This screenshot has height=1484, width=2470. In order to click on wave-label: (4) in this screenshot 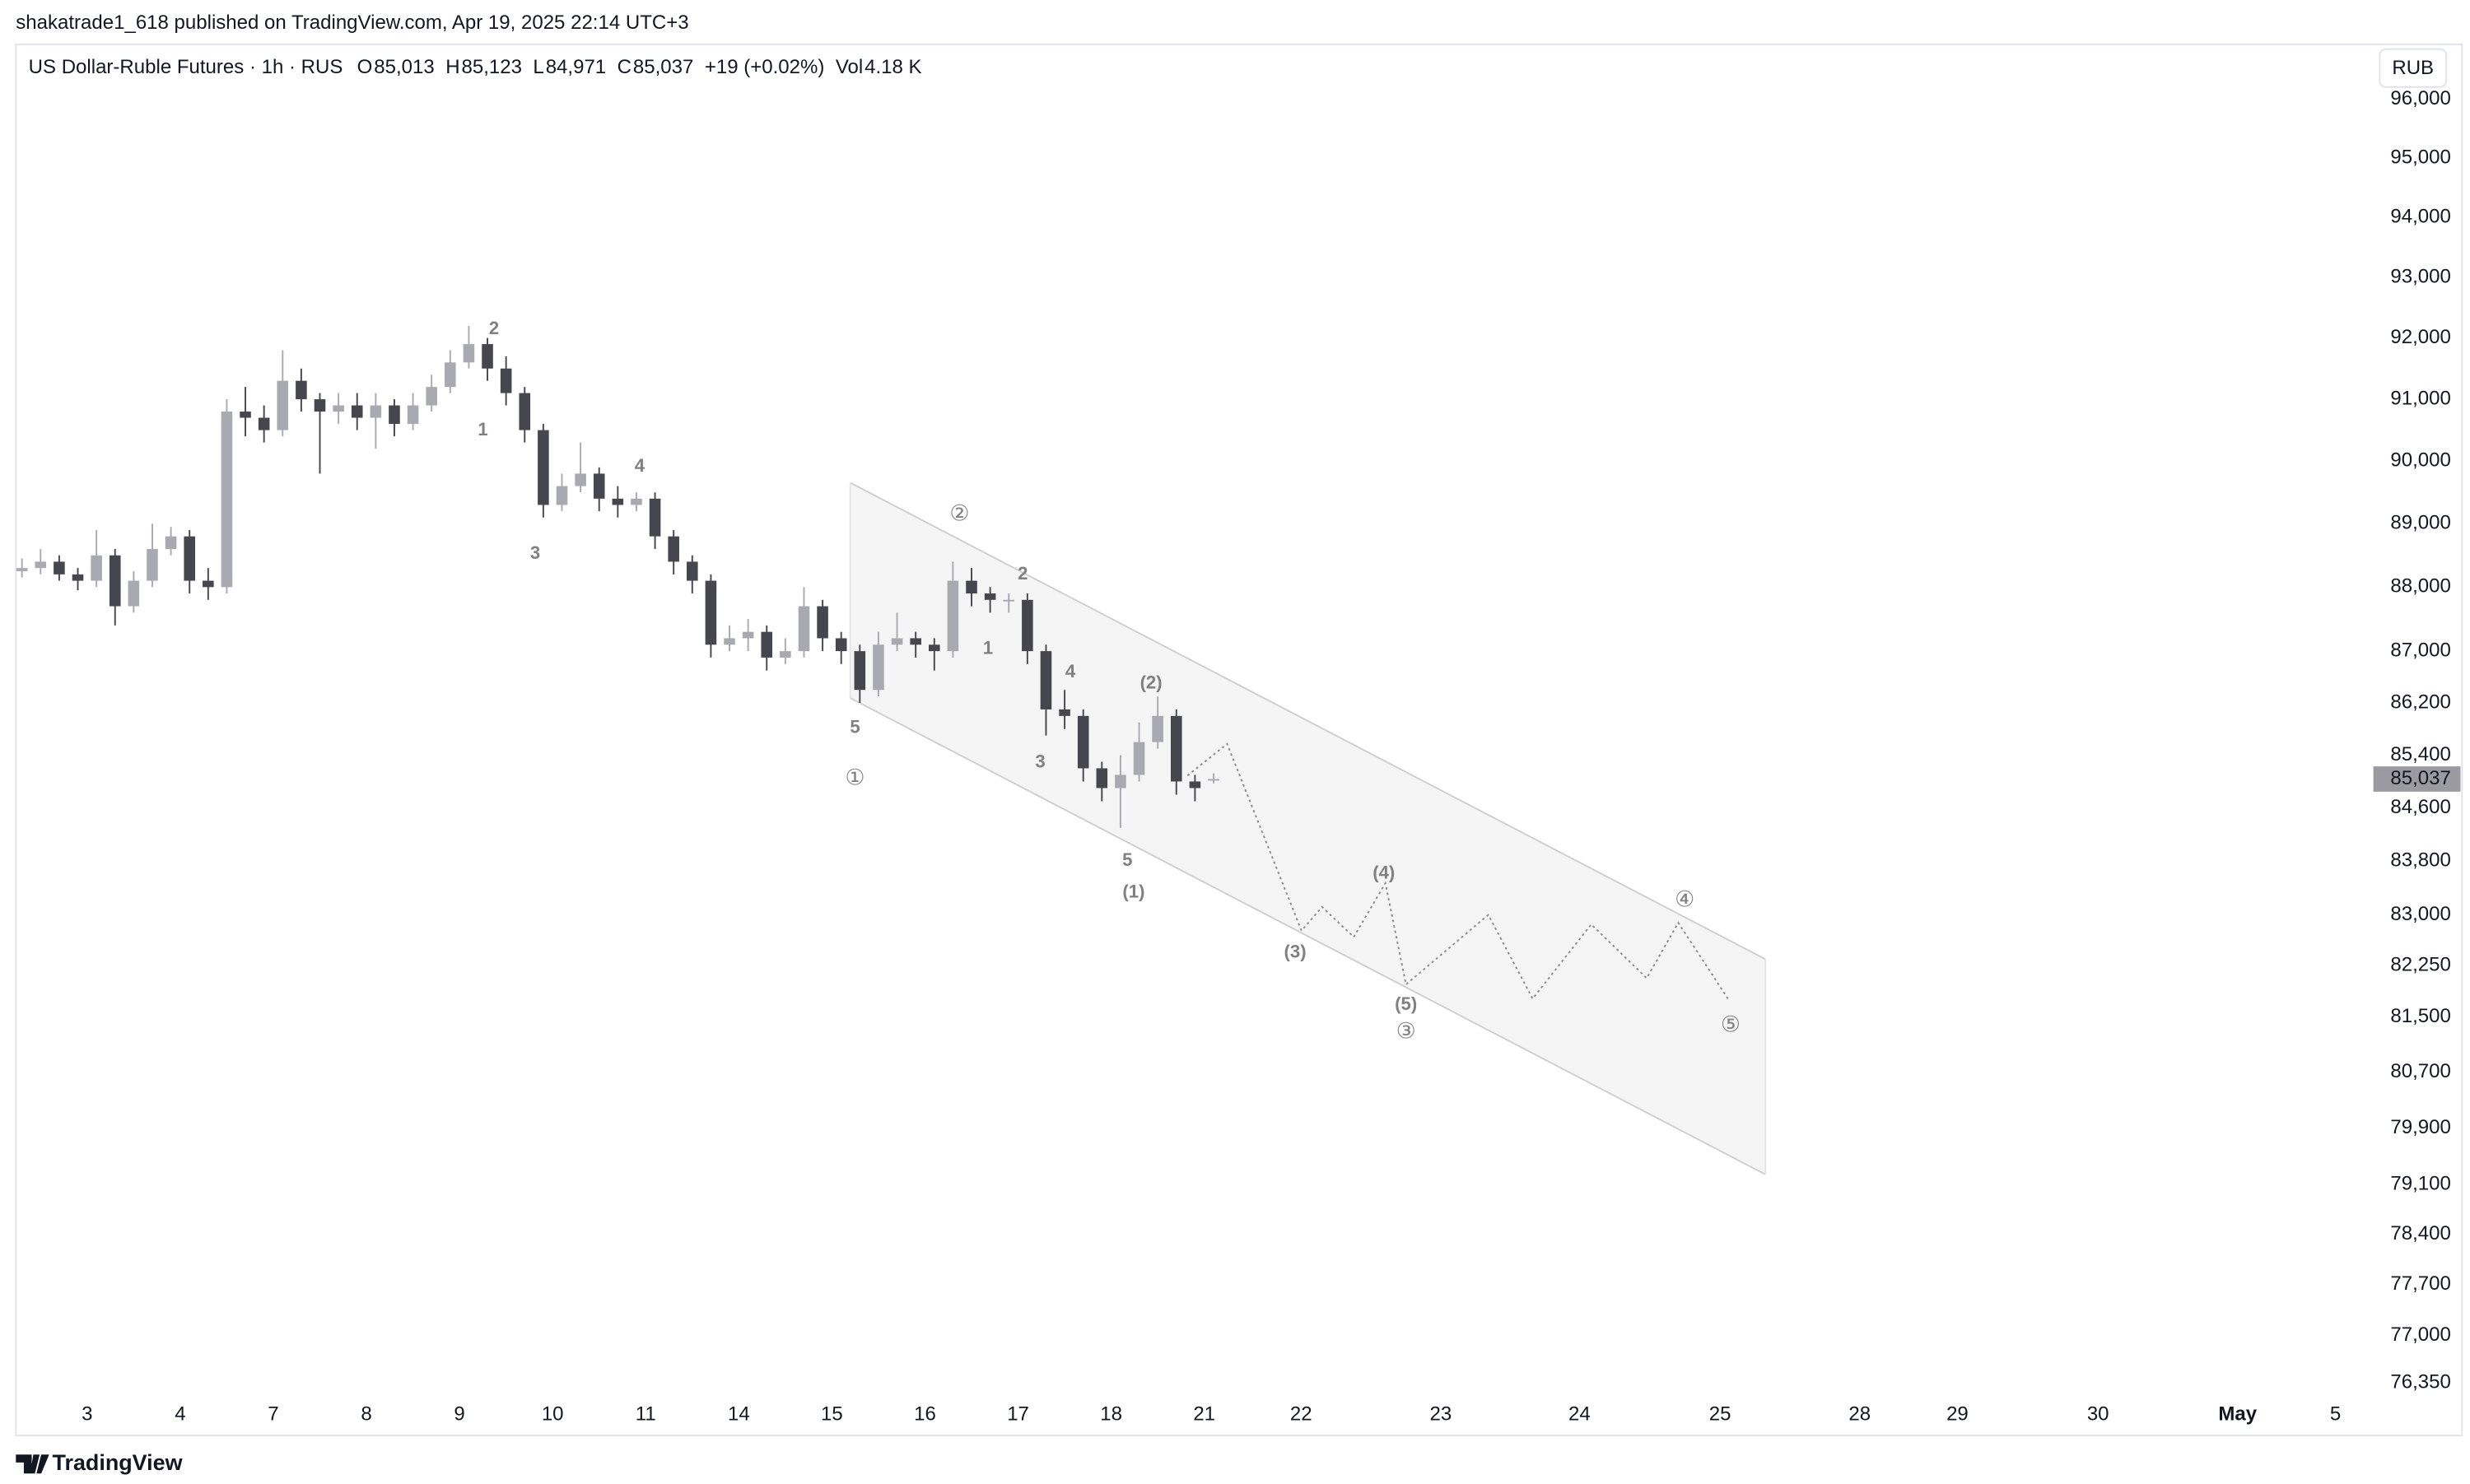, I will do `click(1383, 872)`.